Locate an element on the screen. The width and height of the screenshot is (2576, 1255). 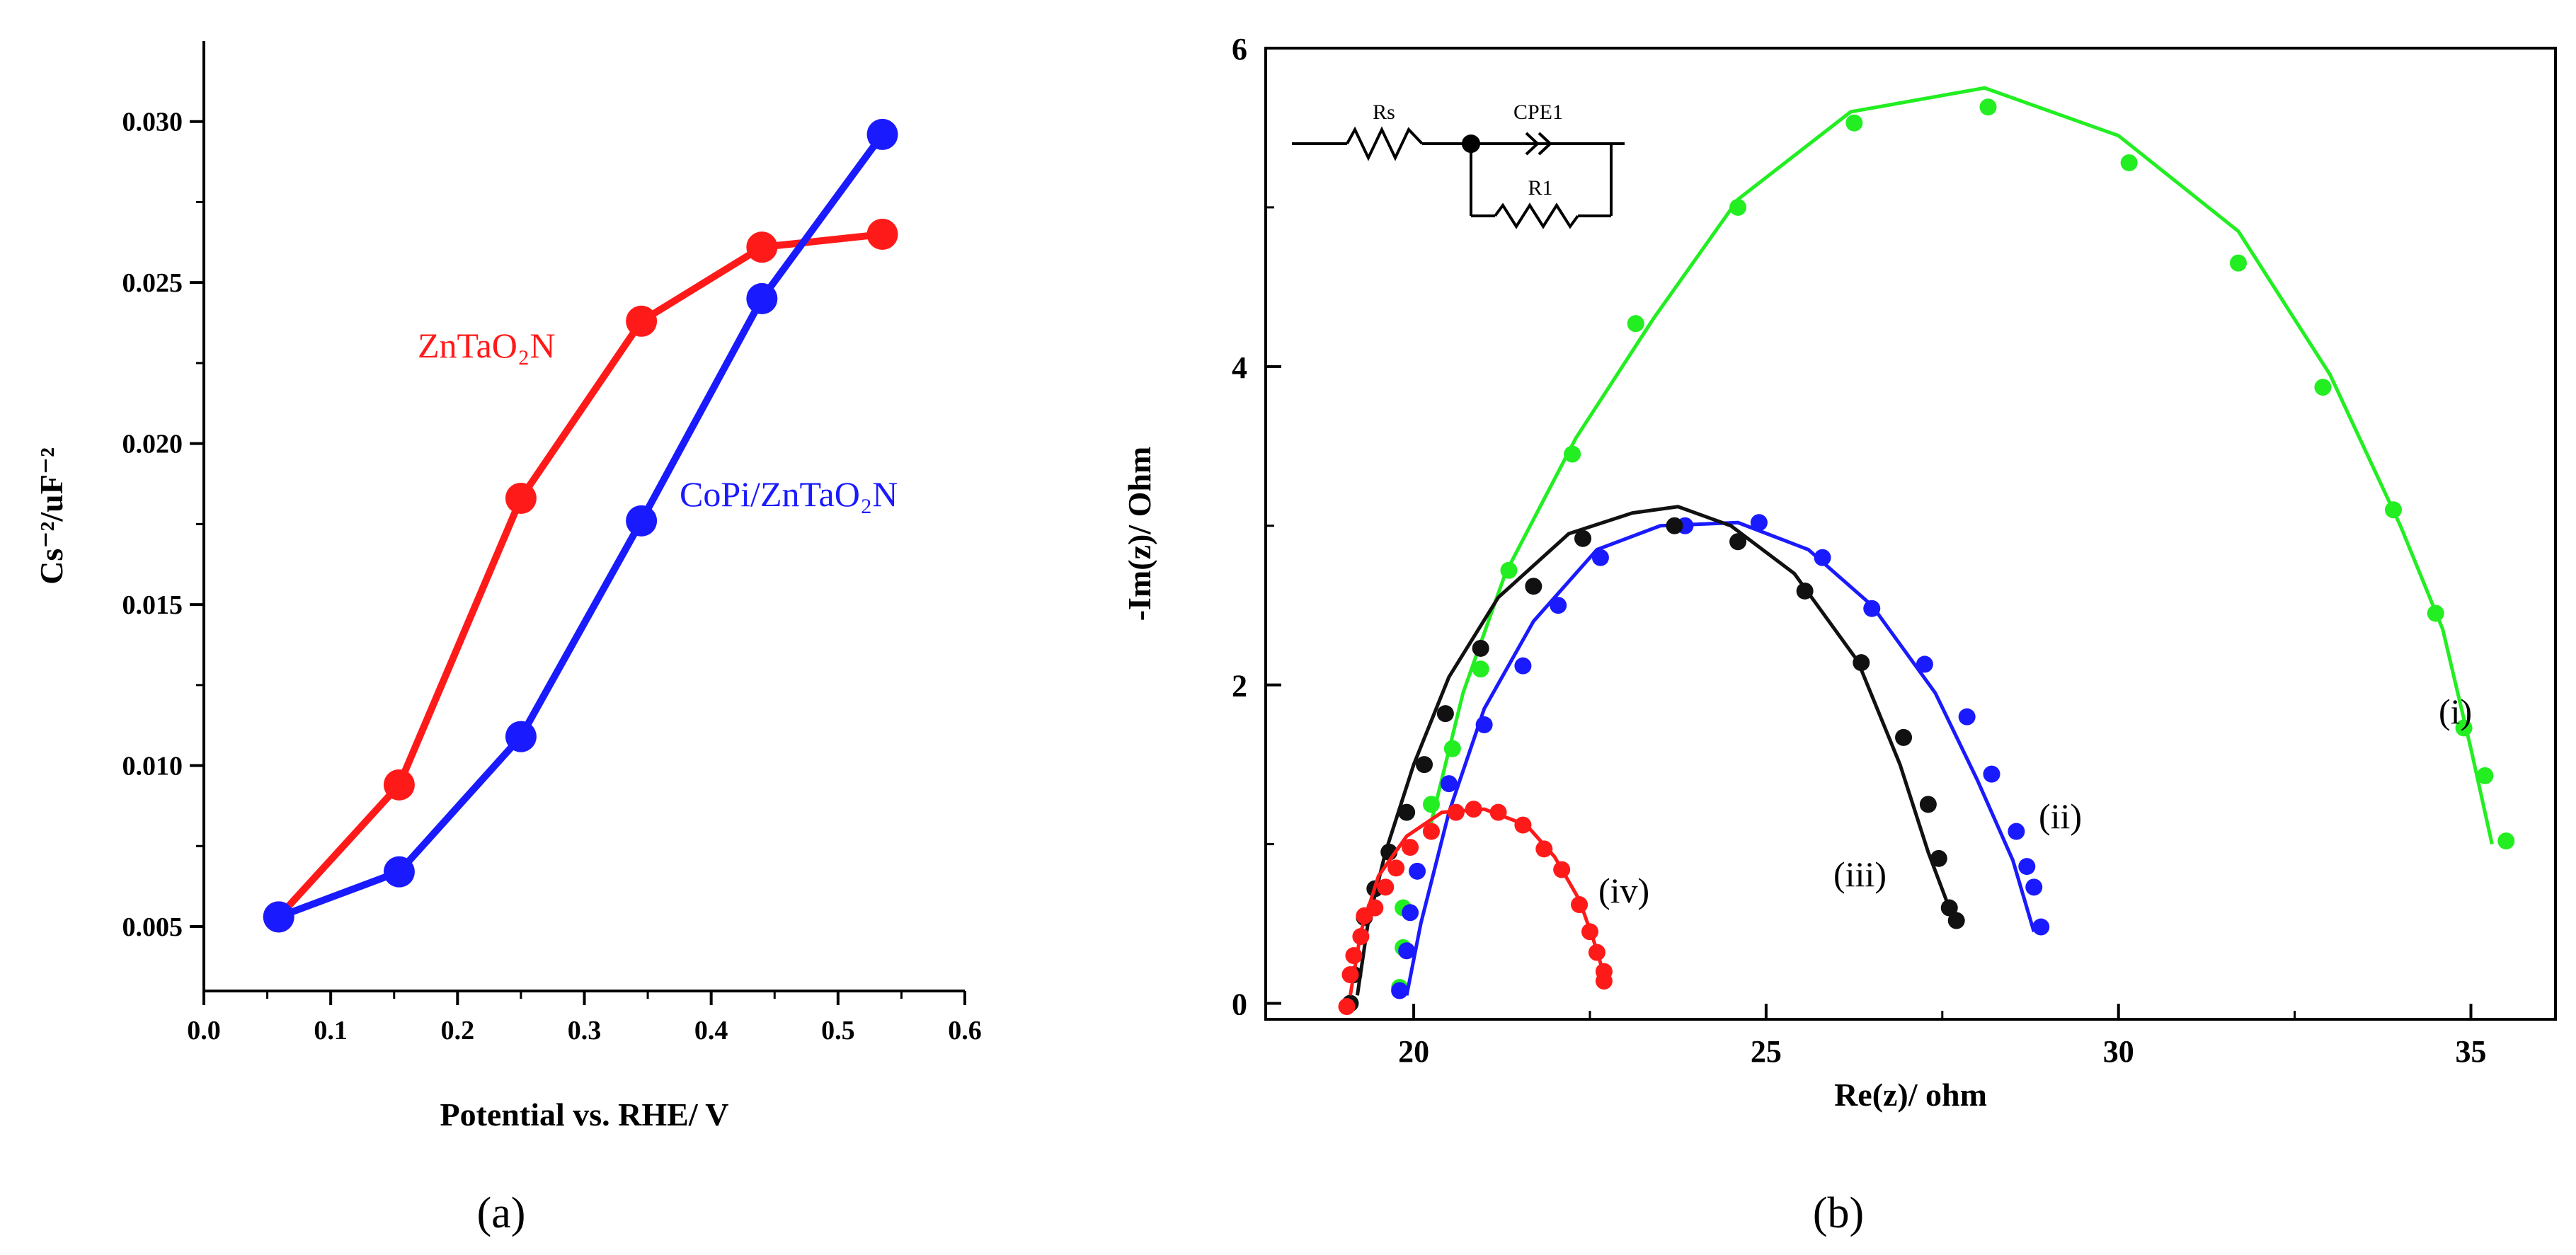
series-label-2: (ii) is located at coordinates (2060, 816).